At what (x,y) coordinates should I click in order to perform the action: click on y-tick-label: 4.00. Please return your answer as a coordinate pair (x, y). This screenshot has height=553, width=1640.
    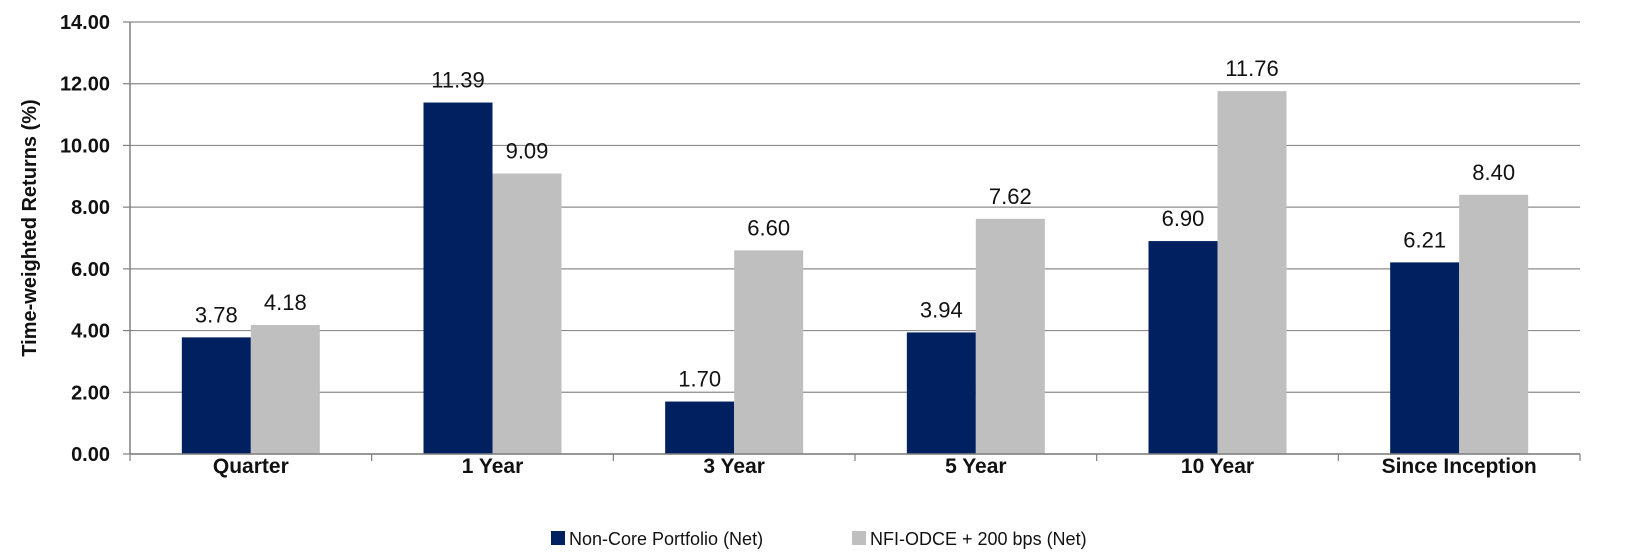
    Looking at the image, I should click on (90, 332).